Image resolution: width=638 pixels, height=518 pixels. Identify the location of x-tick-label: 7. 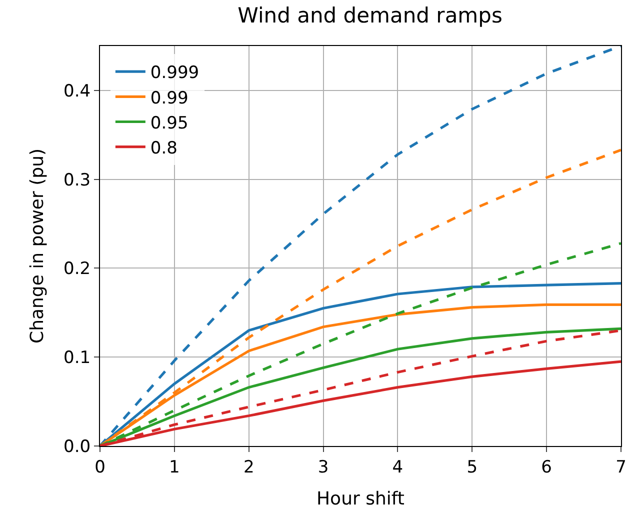
(621, 467).